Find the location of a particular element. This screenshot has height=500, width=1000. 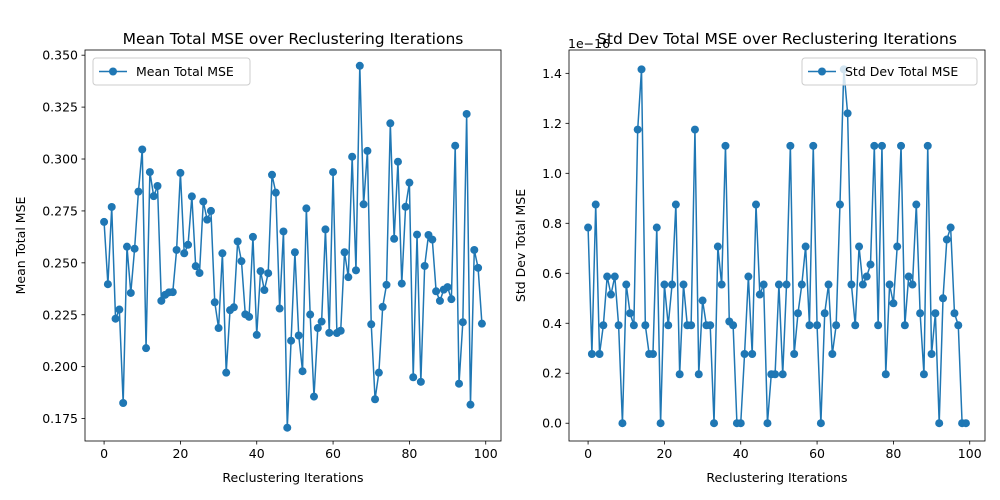

legend: Mean Total MSE is located at coordinates (171, 71).